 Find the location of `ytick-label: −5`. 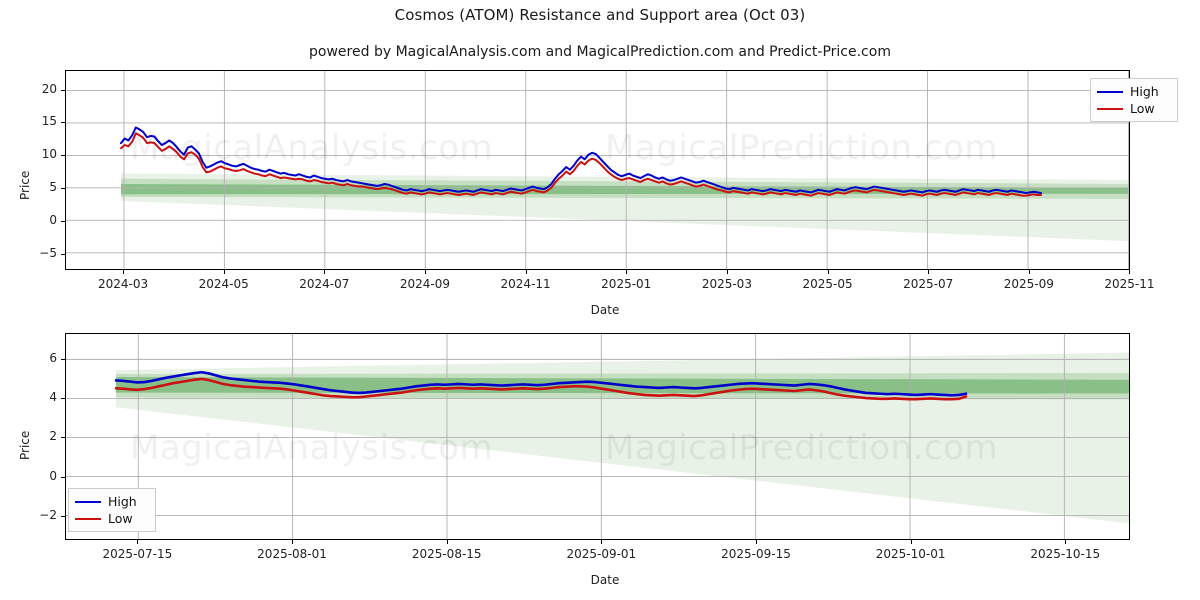

ytick-label: −5 is located at coordinates (48, 252).